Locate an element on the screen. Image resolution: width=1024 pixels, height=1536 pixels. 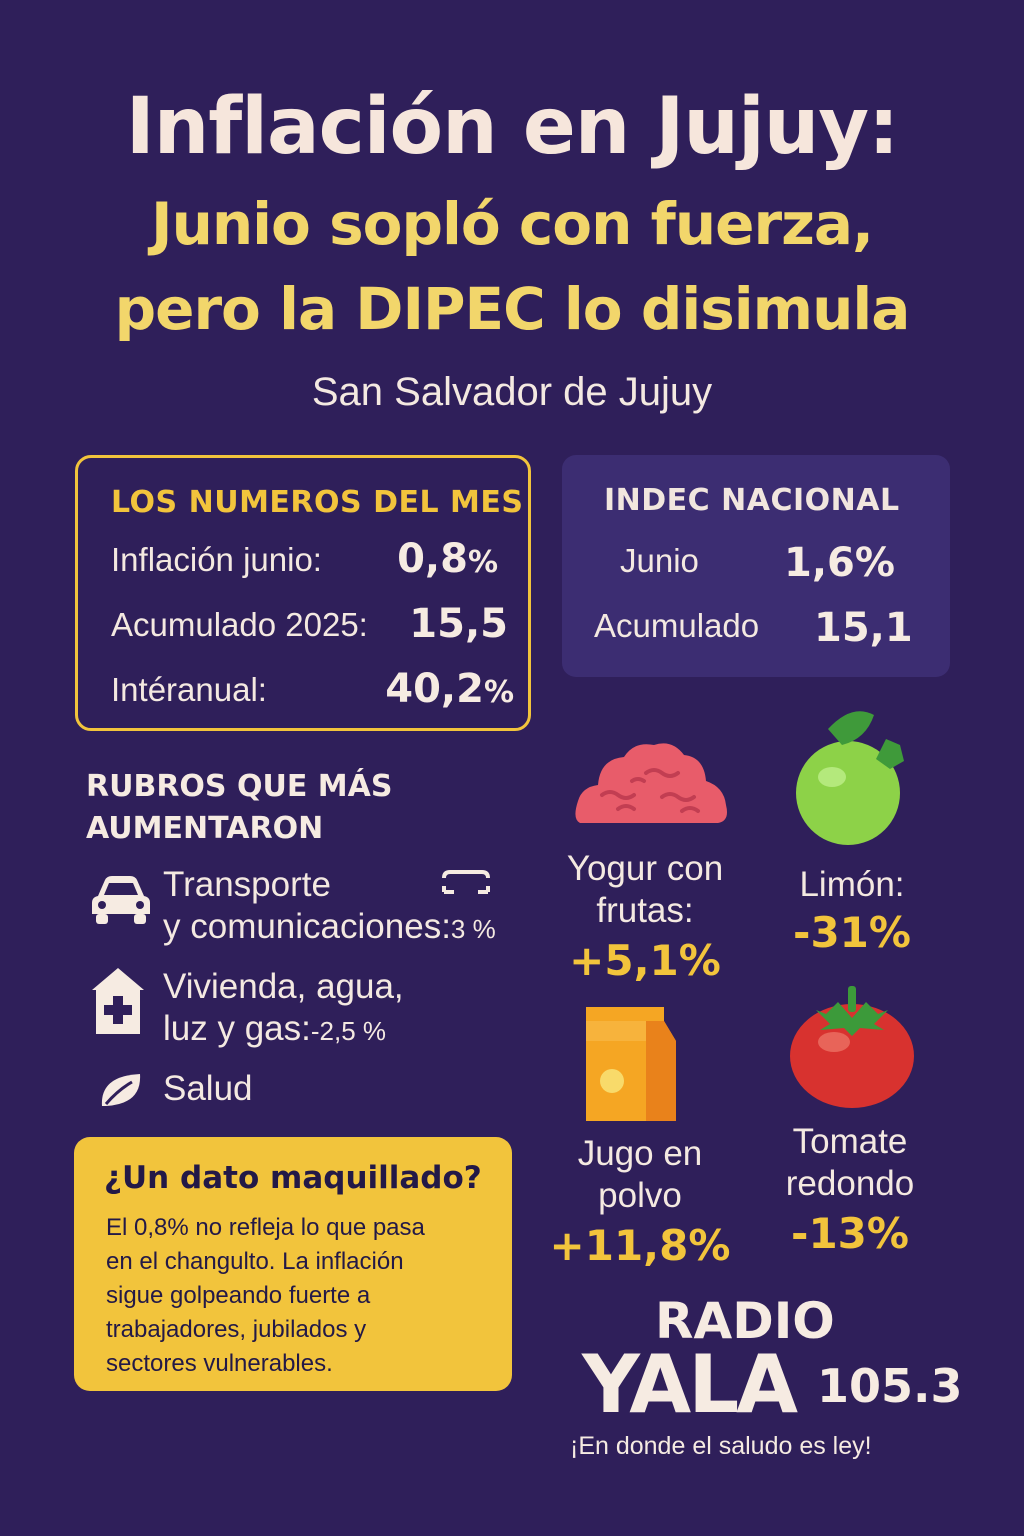
bus-outline-icon is located at coordinates (466, 884).